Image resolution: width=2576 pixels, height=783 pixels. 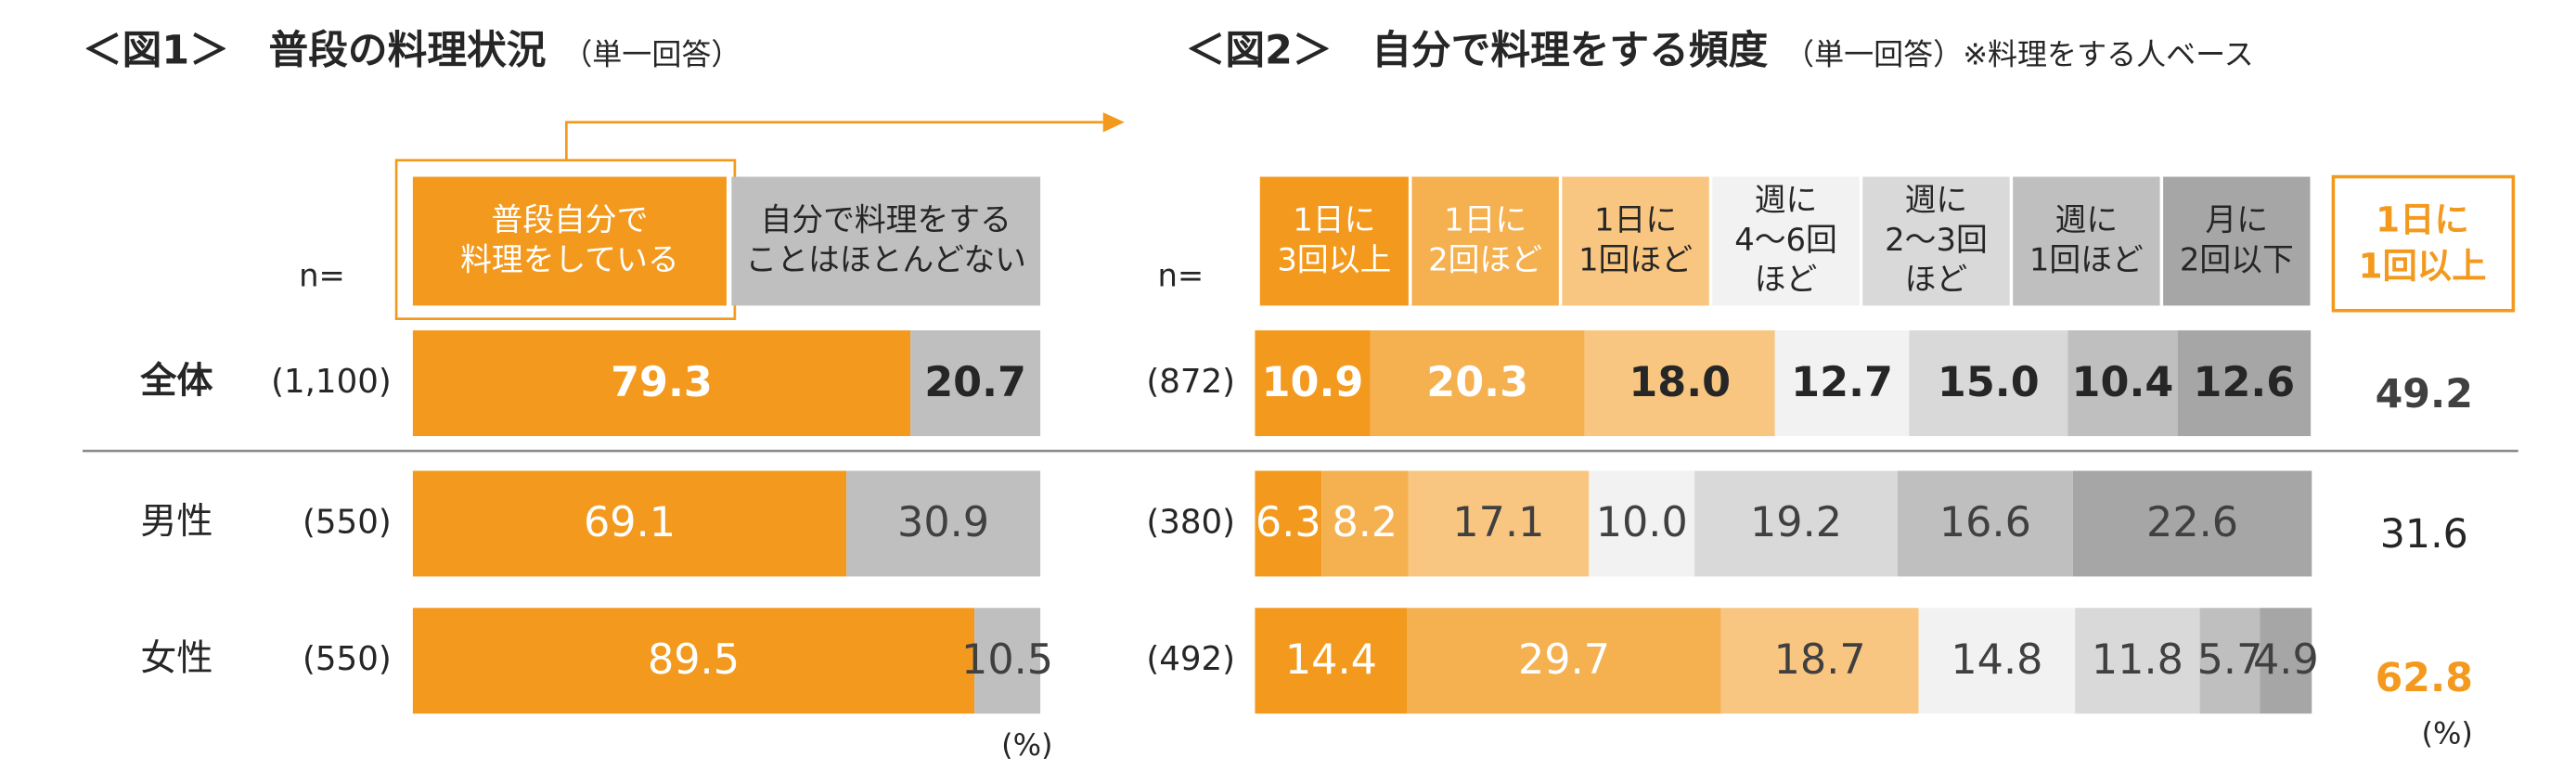 I want to click on legend-label: 1日に 3回以上, so click(x=1334, y=239).